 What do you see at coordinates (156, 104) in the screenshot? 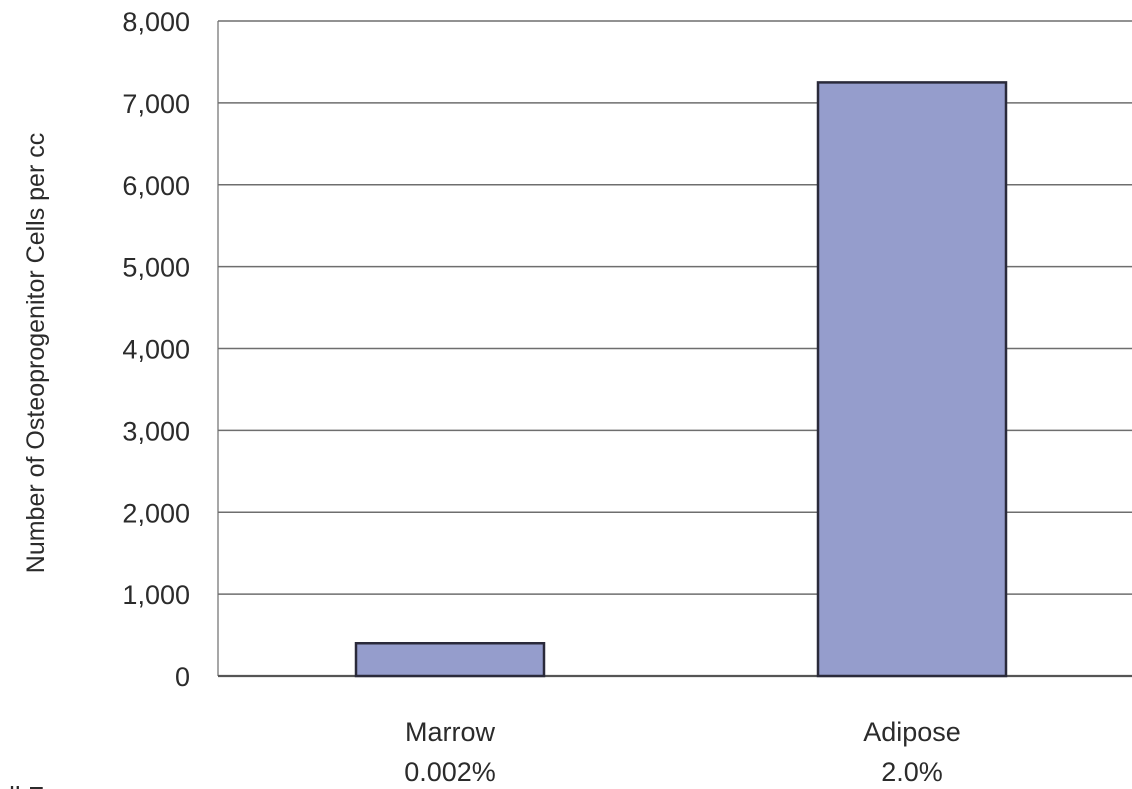
I see `y-tick-label: 7,000` at bounding box center [156, 104].